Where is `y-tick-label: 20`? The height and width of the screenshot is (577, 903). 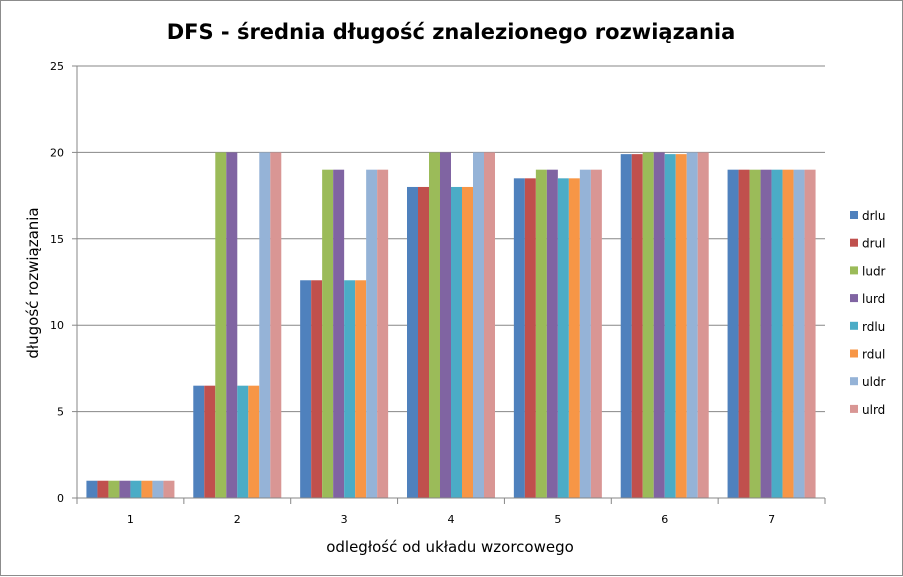 y-tick-label: 20 is located at coordinates (57, 152).